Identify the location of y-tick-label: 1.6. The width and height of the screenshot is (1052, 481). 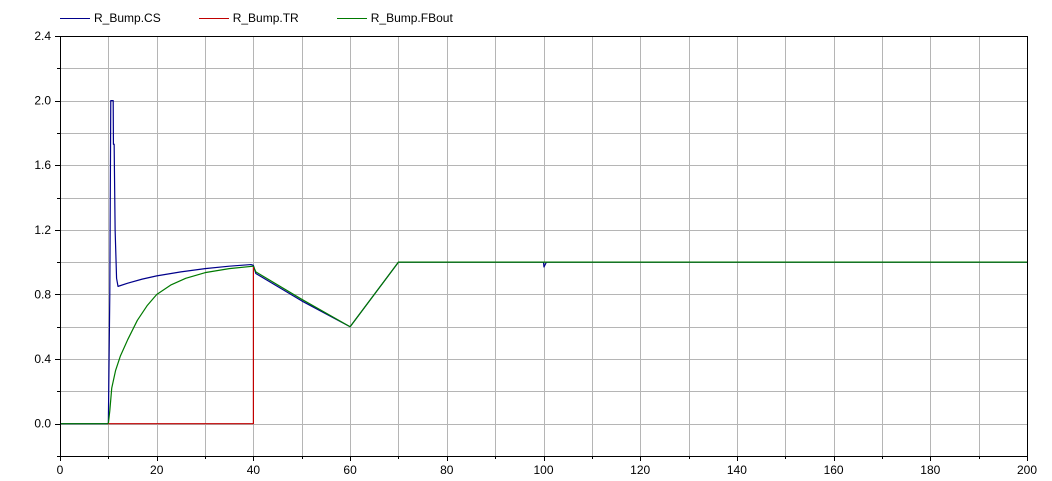
(42, 165).